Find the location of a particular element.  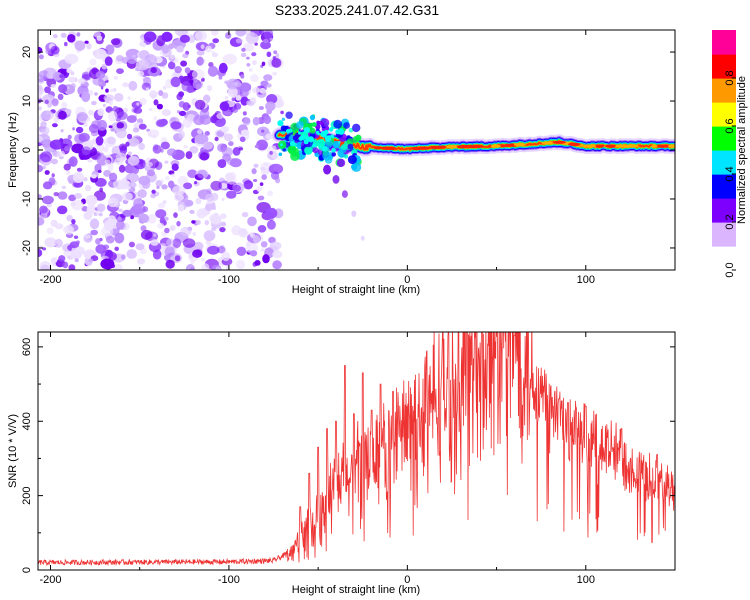

colorbar-tick-label: 0.0 is located at coordinates (730, 269).